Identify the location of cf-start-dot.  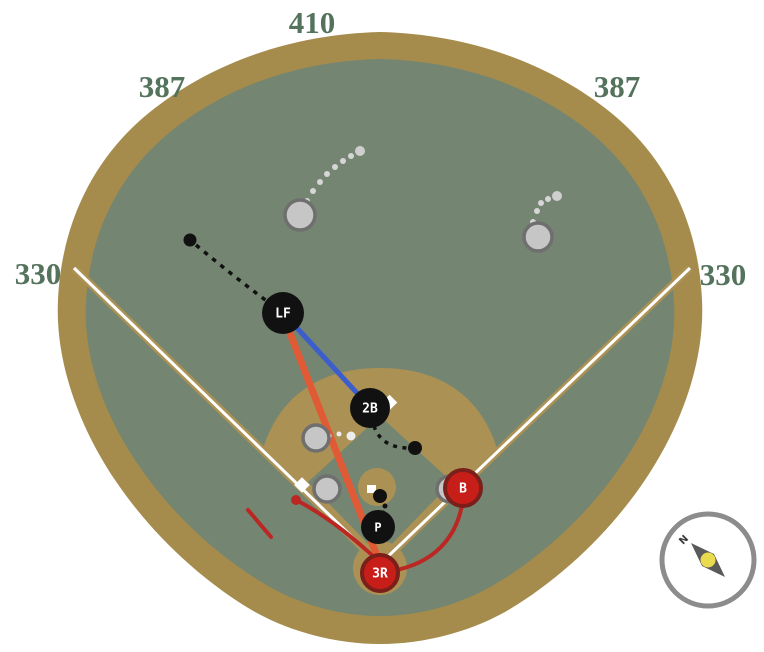
(360, 151).